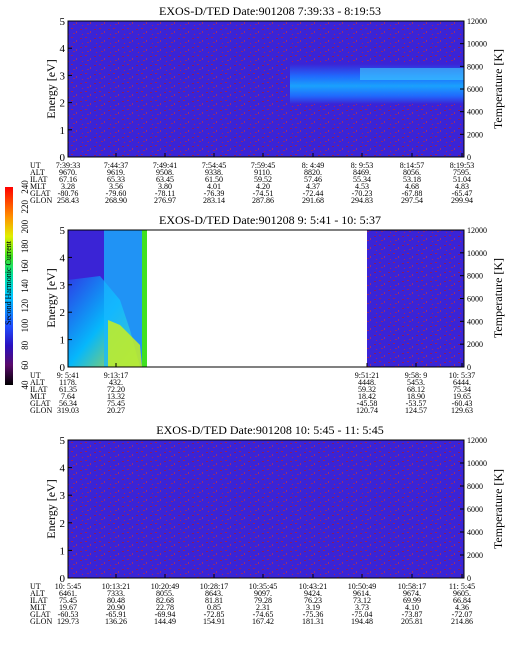  I want to click on table-cell: 299.94, so click(462, 200).